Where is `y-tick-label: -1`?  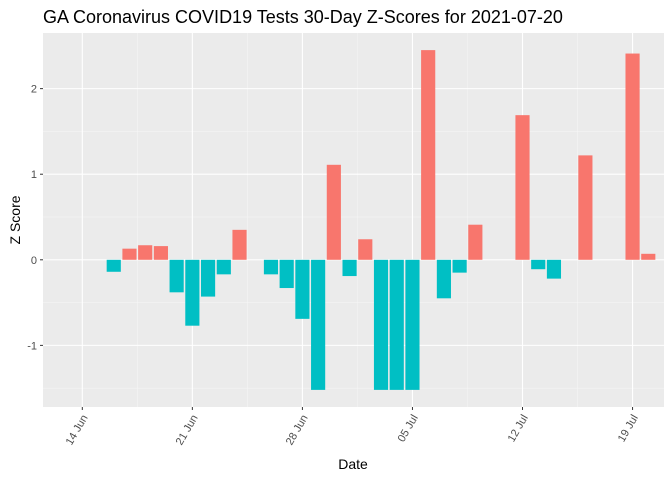 y-tick-label: -1 is located at coordinates (32, 346).